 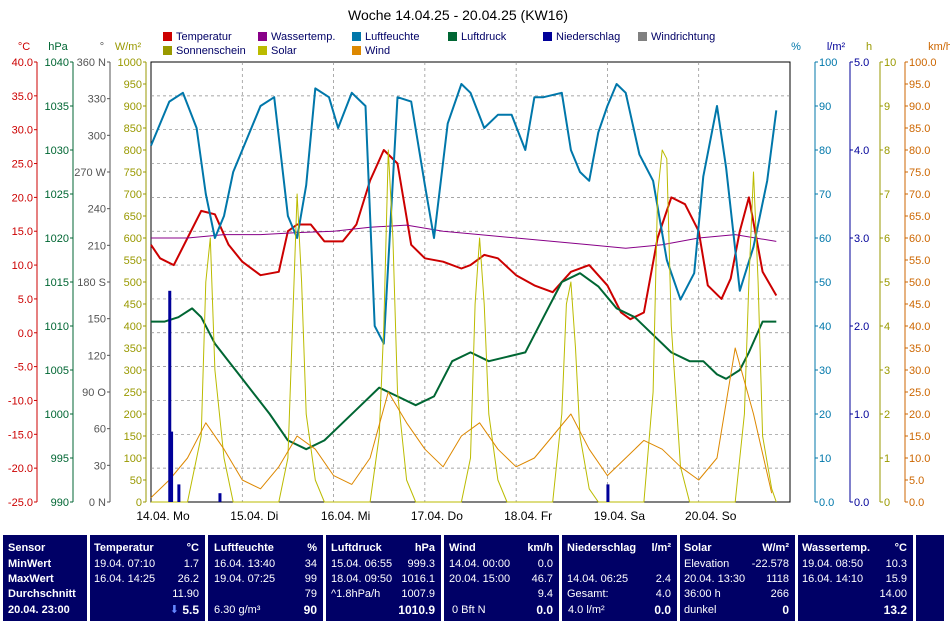 What do you see at coordinates (861, 63) in the screenshot?
I see `precip-tick-label-0: 5.0` at bounding box center [861, 63].